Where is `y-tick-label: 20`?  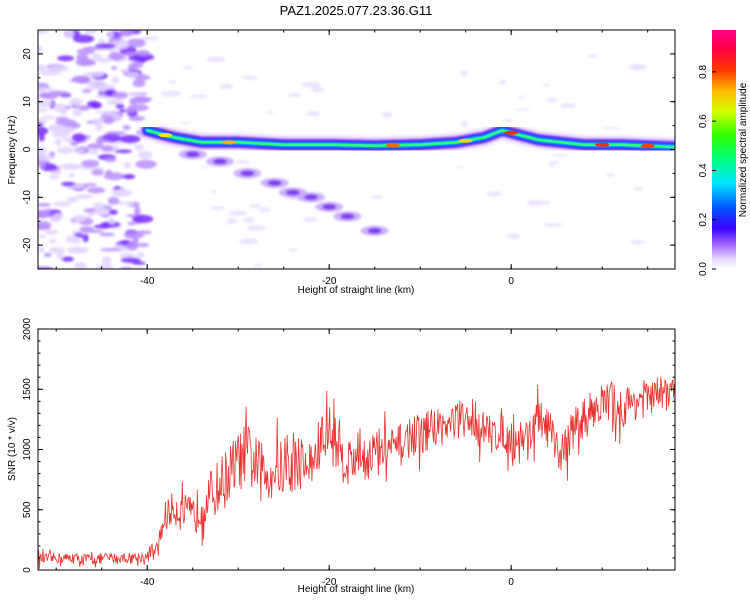 y-tick-label: 20 is located at coordinates (27, 54).